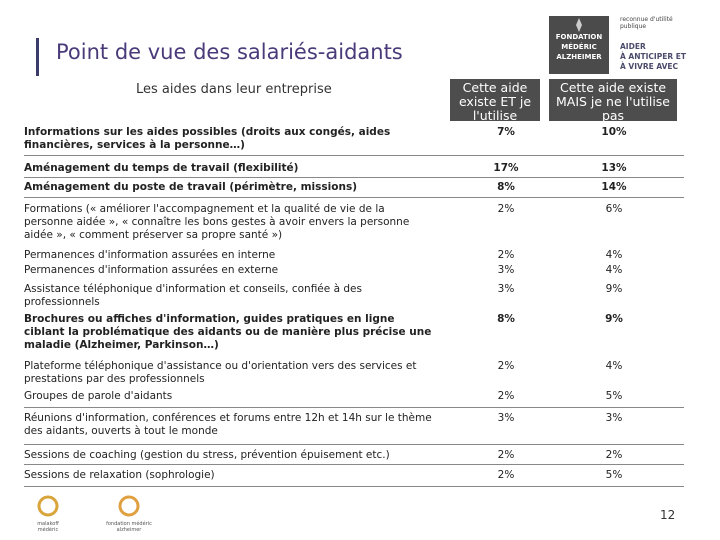  Describe the element at coordinates (506, 132) in the screenshot. I see `row-value-use: 7%` at that location.